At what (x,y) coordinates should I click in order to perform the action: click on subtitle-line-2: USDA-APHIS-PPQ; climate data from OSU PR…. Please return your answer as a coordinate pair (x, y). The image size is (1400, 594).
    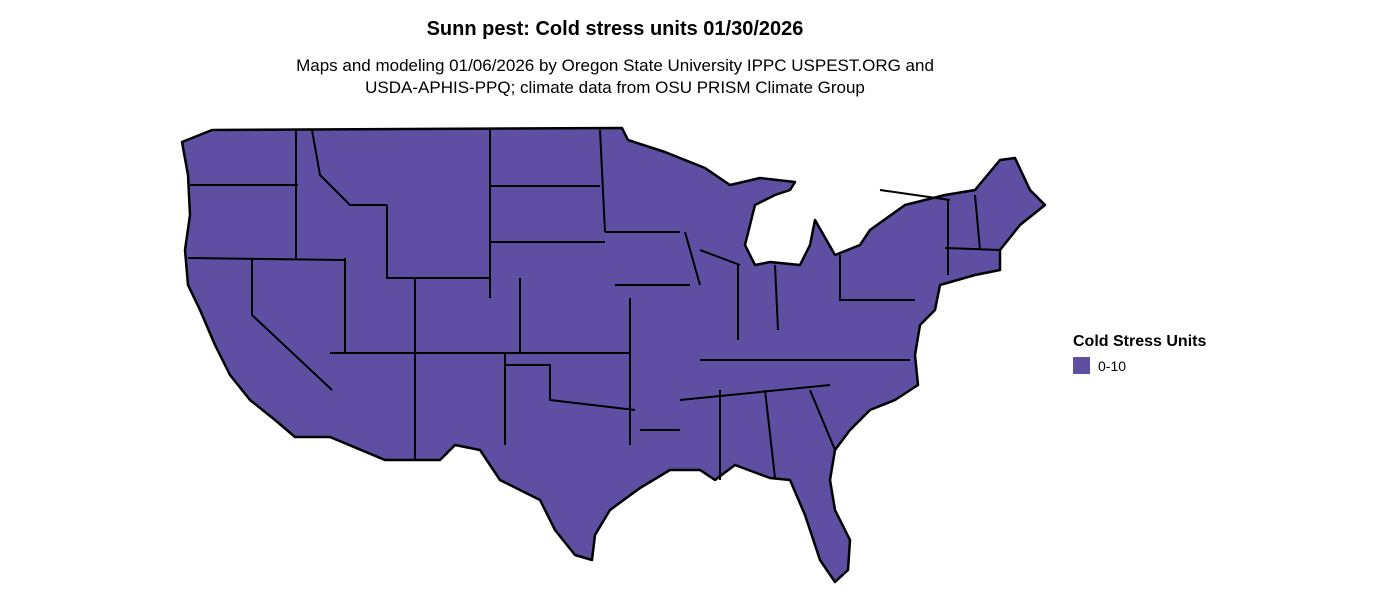
    Looking at the image, I should click on (615, 87).